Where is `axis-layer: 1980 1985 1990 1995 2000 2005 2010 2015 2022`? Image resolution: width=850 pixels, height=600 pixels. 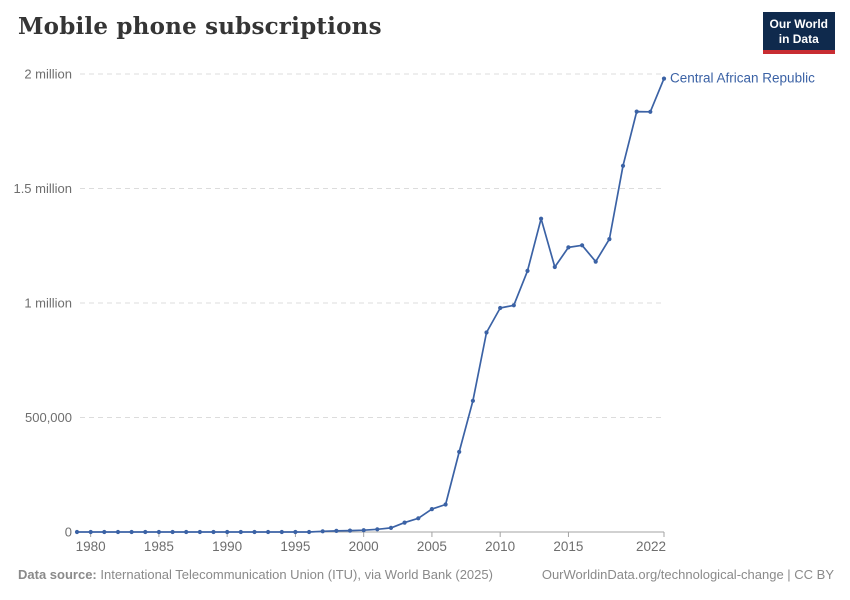
axis-layer: 1980 1985 1990 1995 2000 2005 2010 2015 2022 is located at coordinates (371, 542).